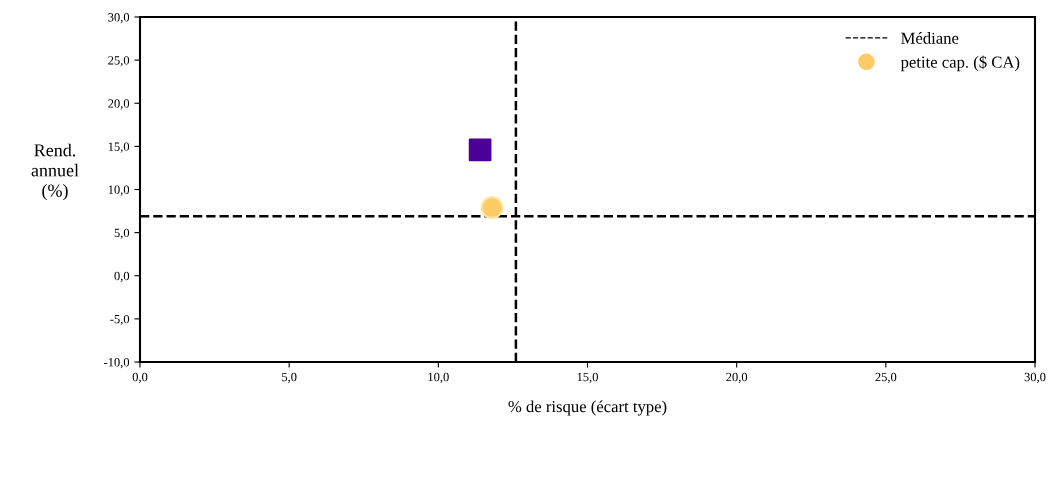  I want to click on y-tick-label: 25,0, so click(119, 61).